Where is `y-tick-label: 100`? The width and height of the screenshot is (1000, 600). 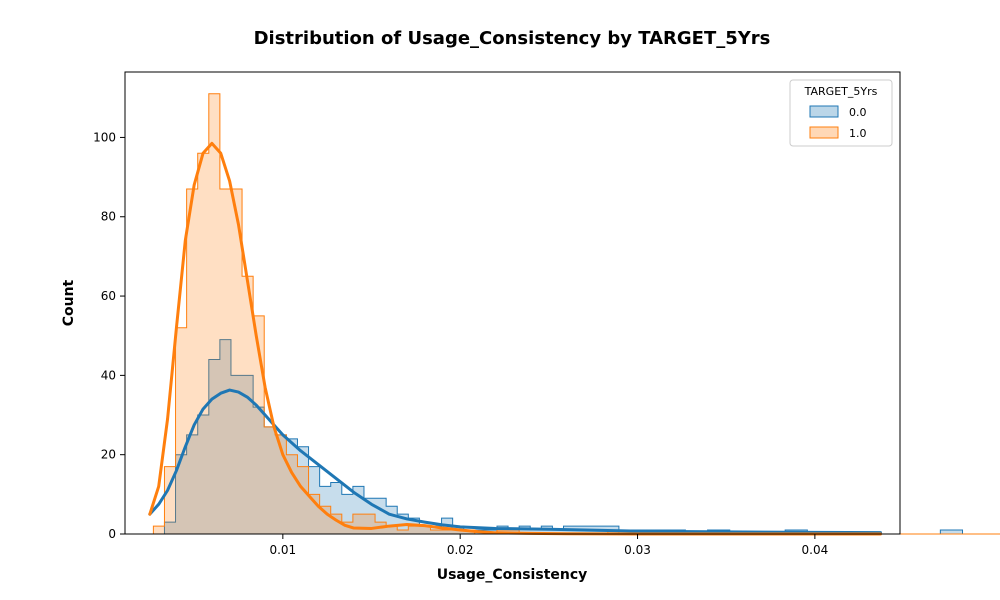
y-tick-label: 100 is located at coordinates (104, 137).